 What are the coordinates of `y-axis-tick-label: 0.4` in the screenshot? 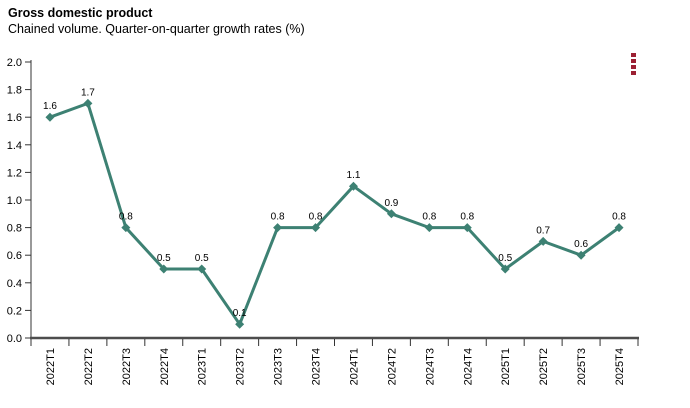 It's located at (14, 284).